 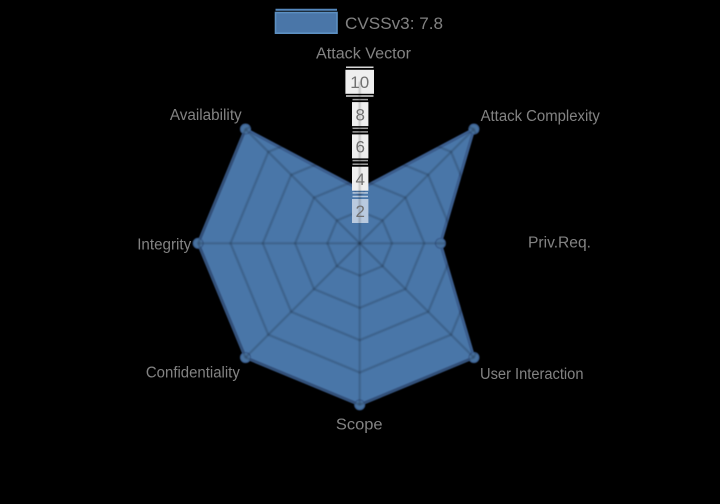 What do you see at coordinates (164, 245) in the screenshot?
I see `svg-text: Integrity` at bounding box center [164, 245].